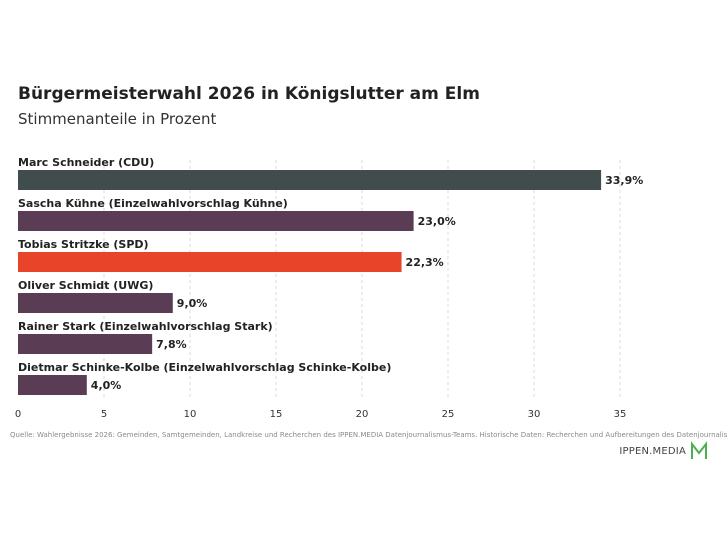 The height and width of the screenshot is (546, 728). What do you see at coordinates (699, 450) in the screenshot?
I see `ippen-m-icon` at bounding box center [699, 450].